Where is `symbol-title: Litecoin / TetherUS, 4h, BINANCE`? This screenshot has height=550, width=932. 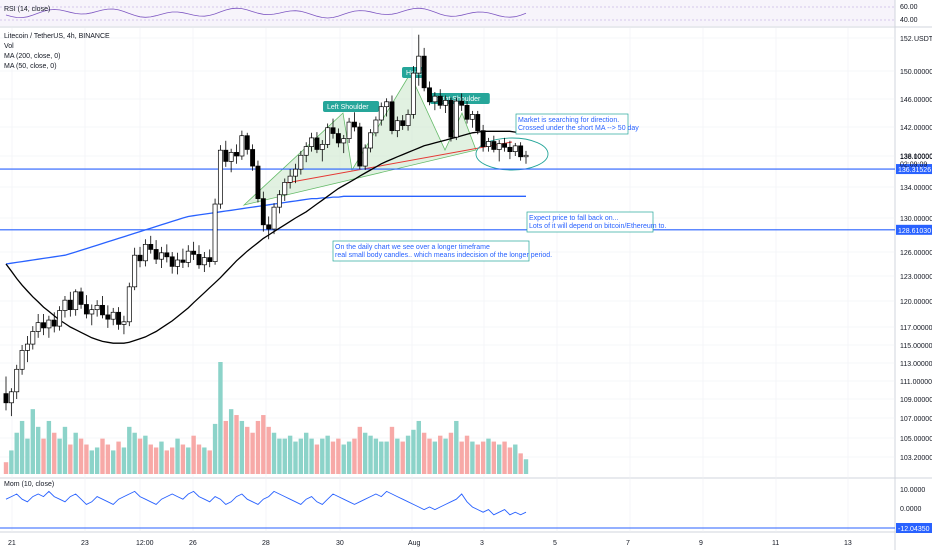
symbol-title: Litecoin / TetherUS, 4h, BINANCE is located at coordinates (57, 36).